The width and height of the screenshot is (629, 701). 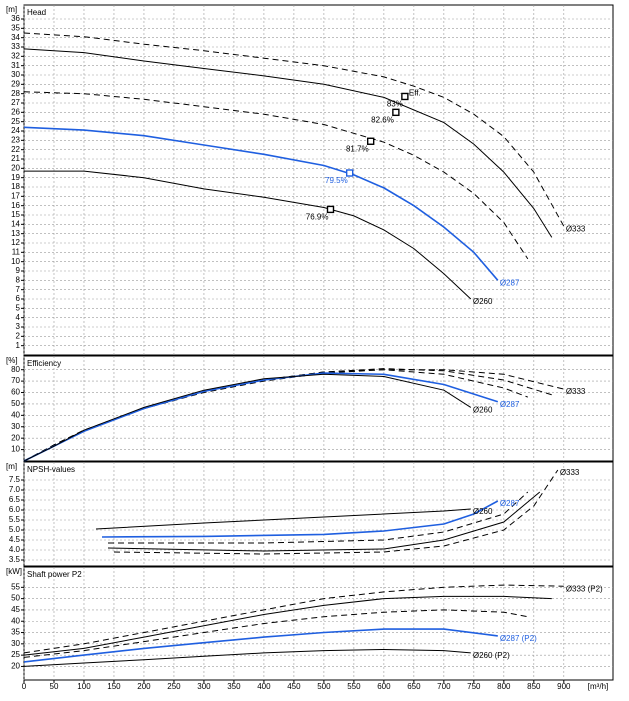 What do you see at coordinates (15, 177) in the screenshot?
I see `y-tick-label: 19` at bounding box center [15, 177].